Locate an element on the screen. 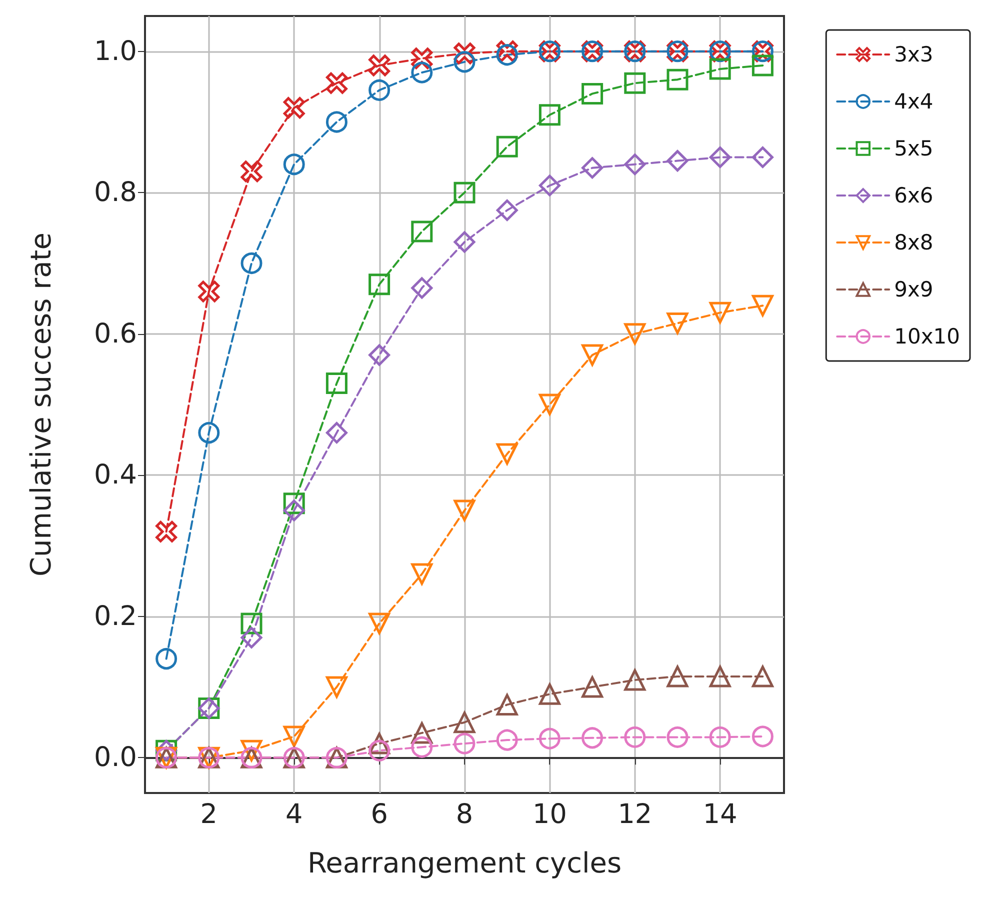 The height and width of the screenshot is (903, 987). x-tick-label: 14 is located at coordinates (720, 814).